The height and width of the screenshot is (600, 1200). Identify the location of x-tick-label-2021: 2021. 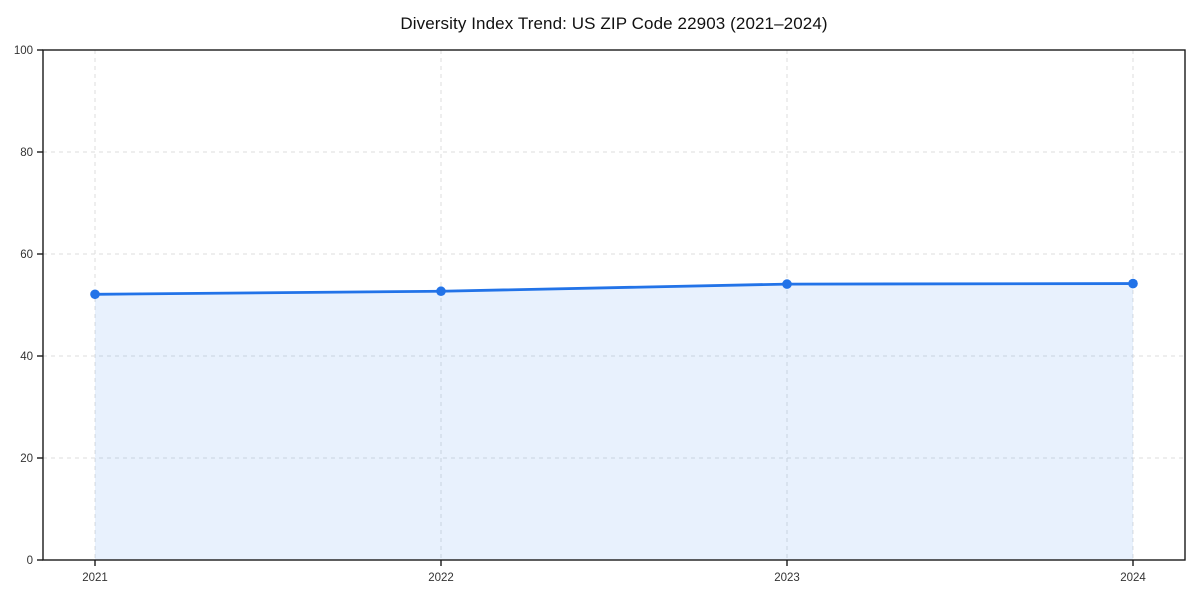
(95, 578).